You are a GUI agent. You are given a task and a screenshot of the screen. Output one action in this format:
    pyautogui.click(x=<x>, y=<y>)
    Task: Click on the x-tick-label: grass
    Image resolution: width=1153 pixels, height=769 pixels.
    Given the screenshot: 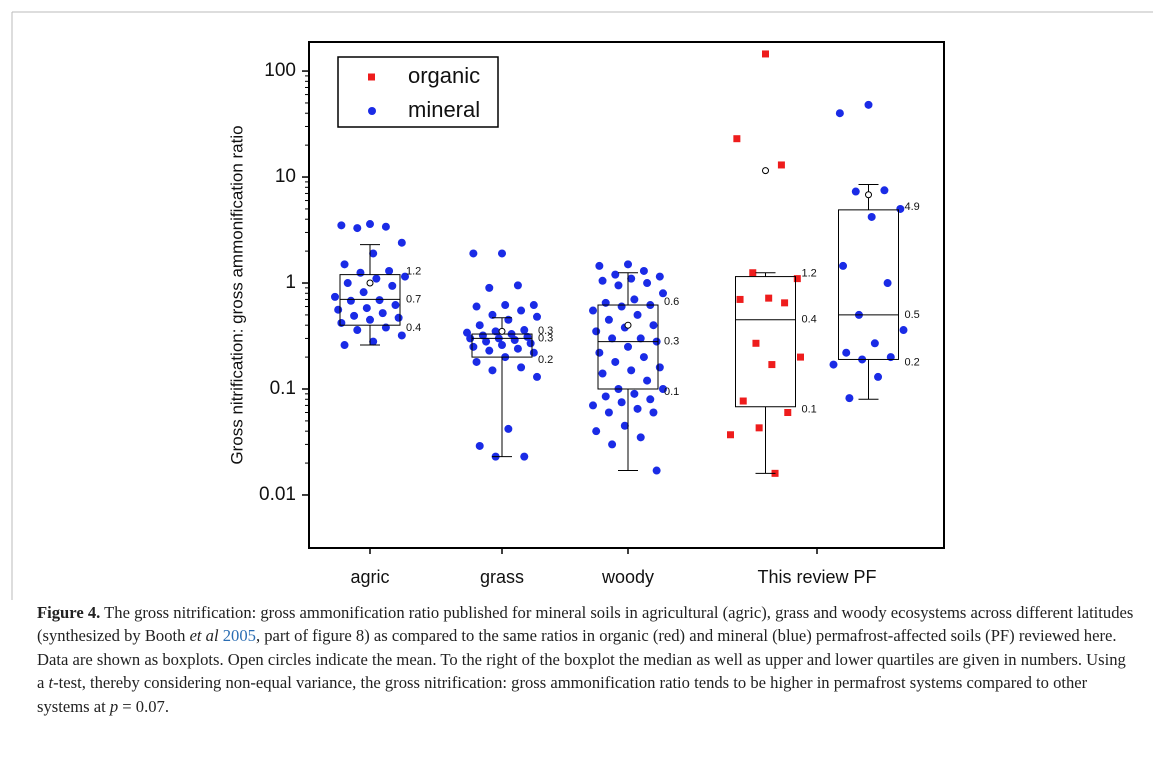 What is the action you would take?
    pyautogui.click(x=502, y=577)
    